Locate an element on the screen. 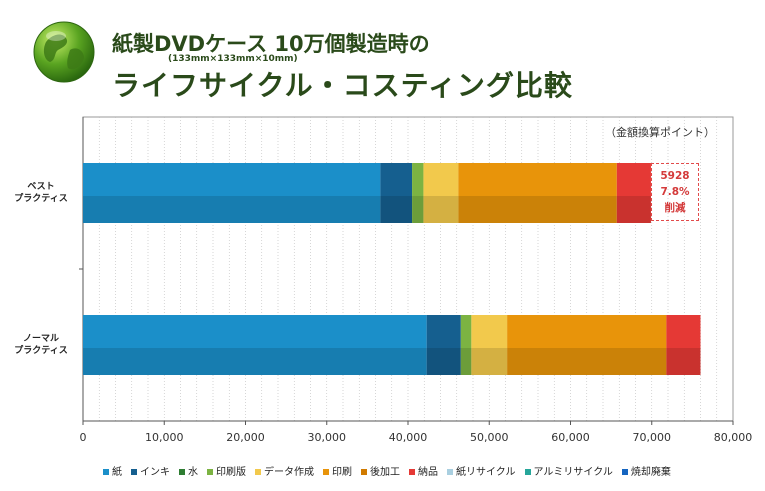 This screenshot has height=491, width=765. legend-item: 後加工 is located at coordinates (380, 470).